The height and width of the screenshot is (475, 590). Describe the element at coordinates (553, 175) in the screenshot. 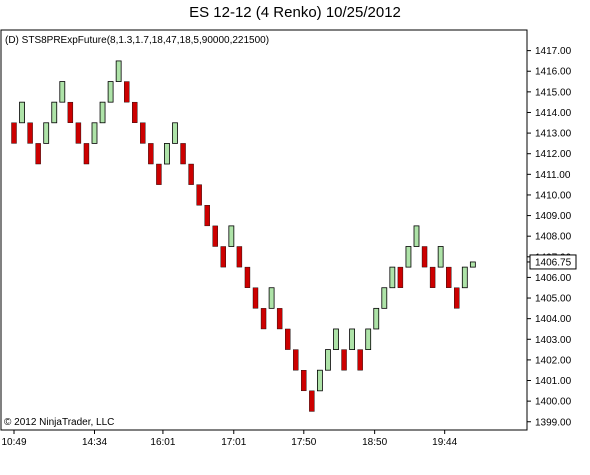

I see `y-tick-label: 1411.00` at that location.